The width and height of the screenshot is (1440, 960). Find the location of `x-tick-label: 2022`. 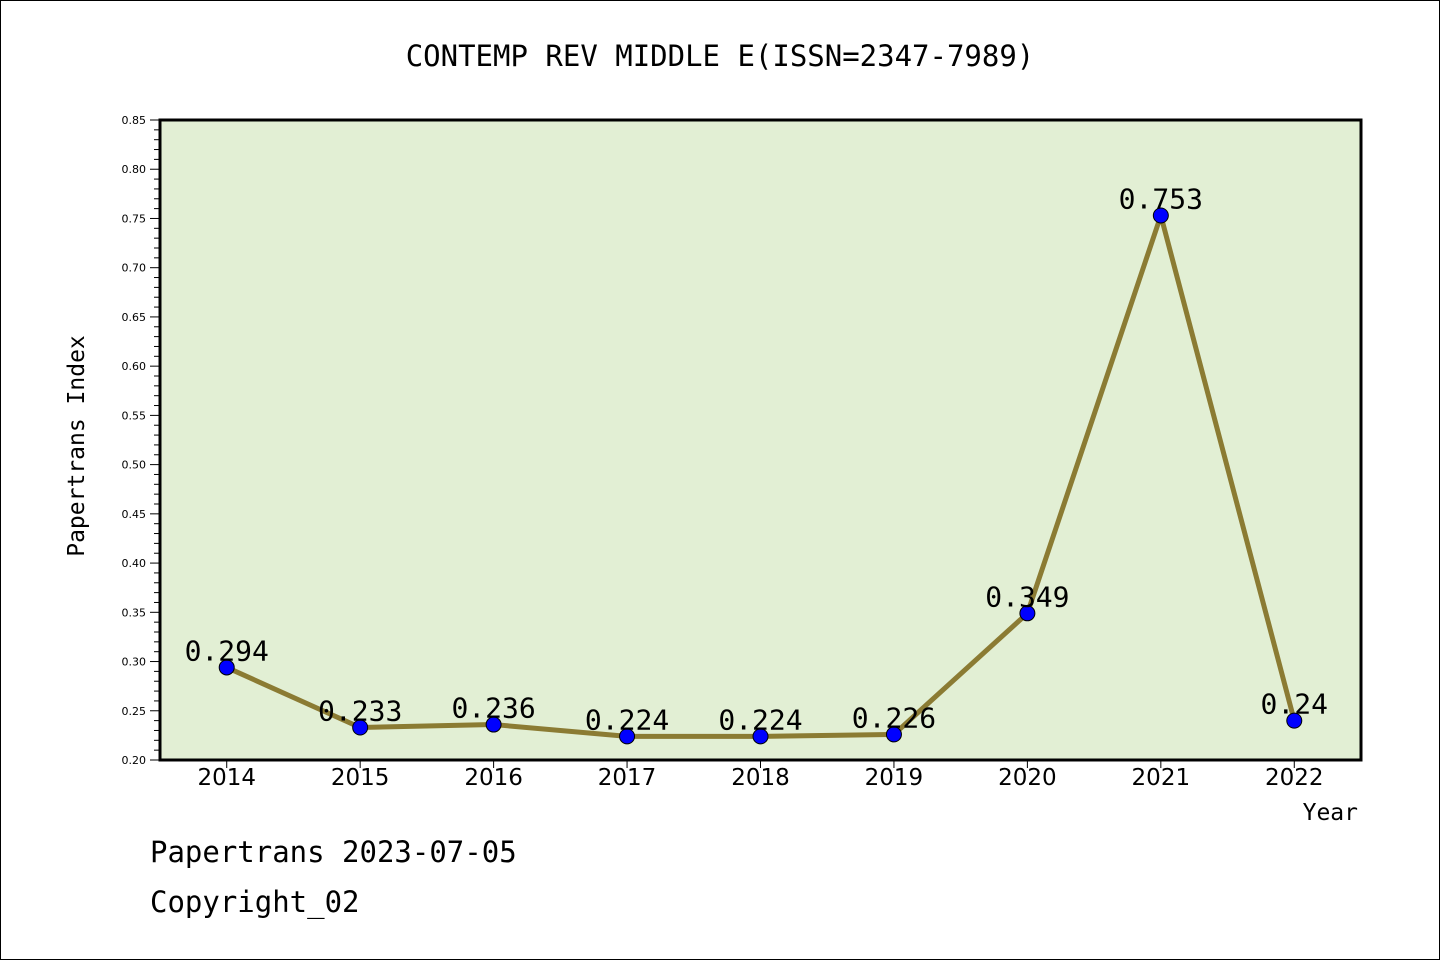

x-tick-label: 2022 is located at coordinates (1294, 778).